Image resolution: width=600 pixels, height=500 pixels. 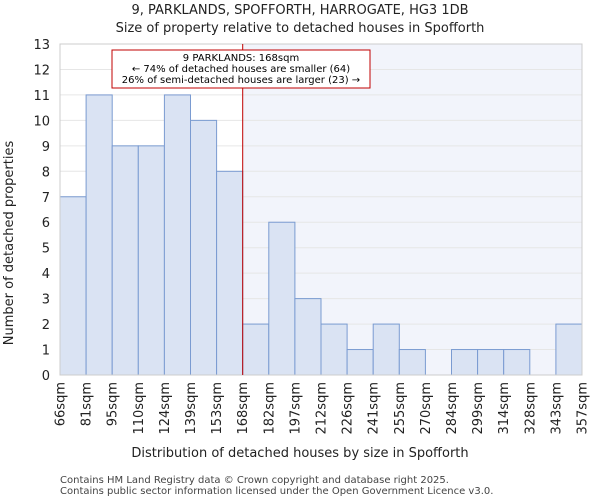 I want to click on x-tick-label: 81sqm, so click(x=87, y=404).